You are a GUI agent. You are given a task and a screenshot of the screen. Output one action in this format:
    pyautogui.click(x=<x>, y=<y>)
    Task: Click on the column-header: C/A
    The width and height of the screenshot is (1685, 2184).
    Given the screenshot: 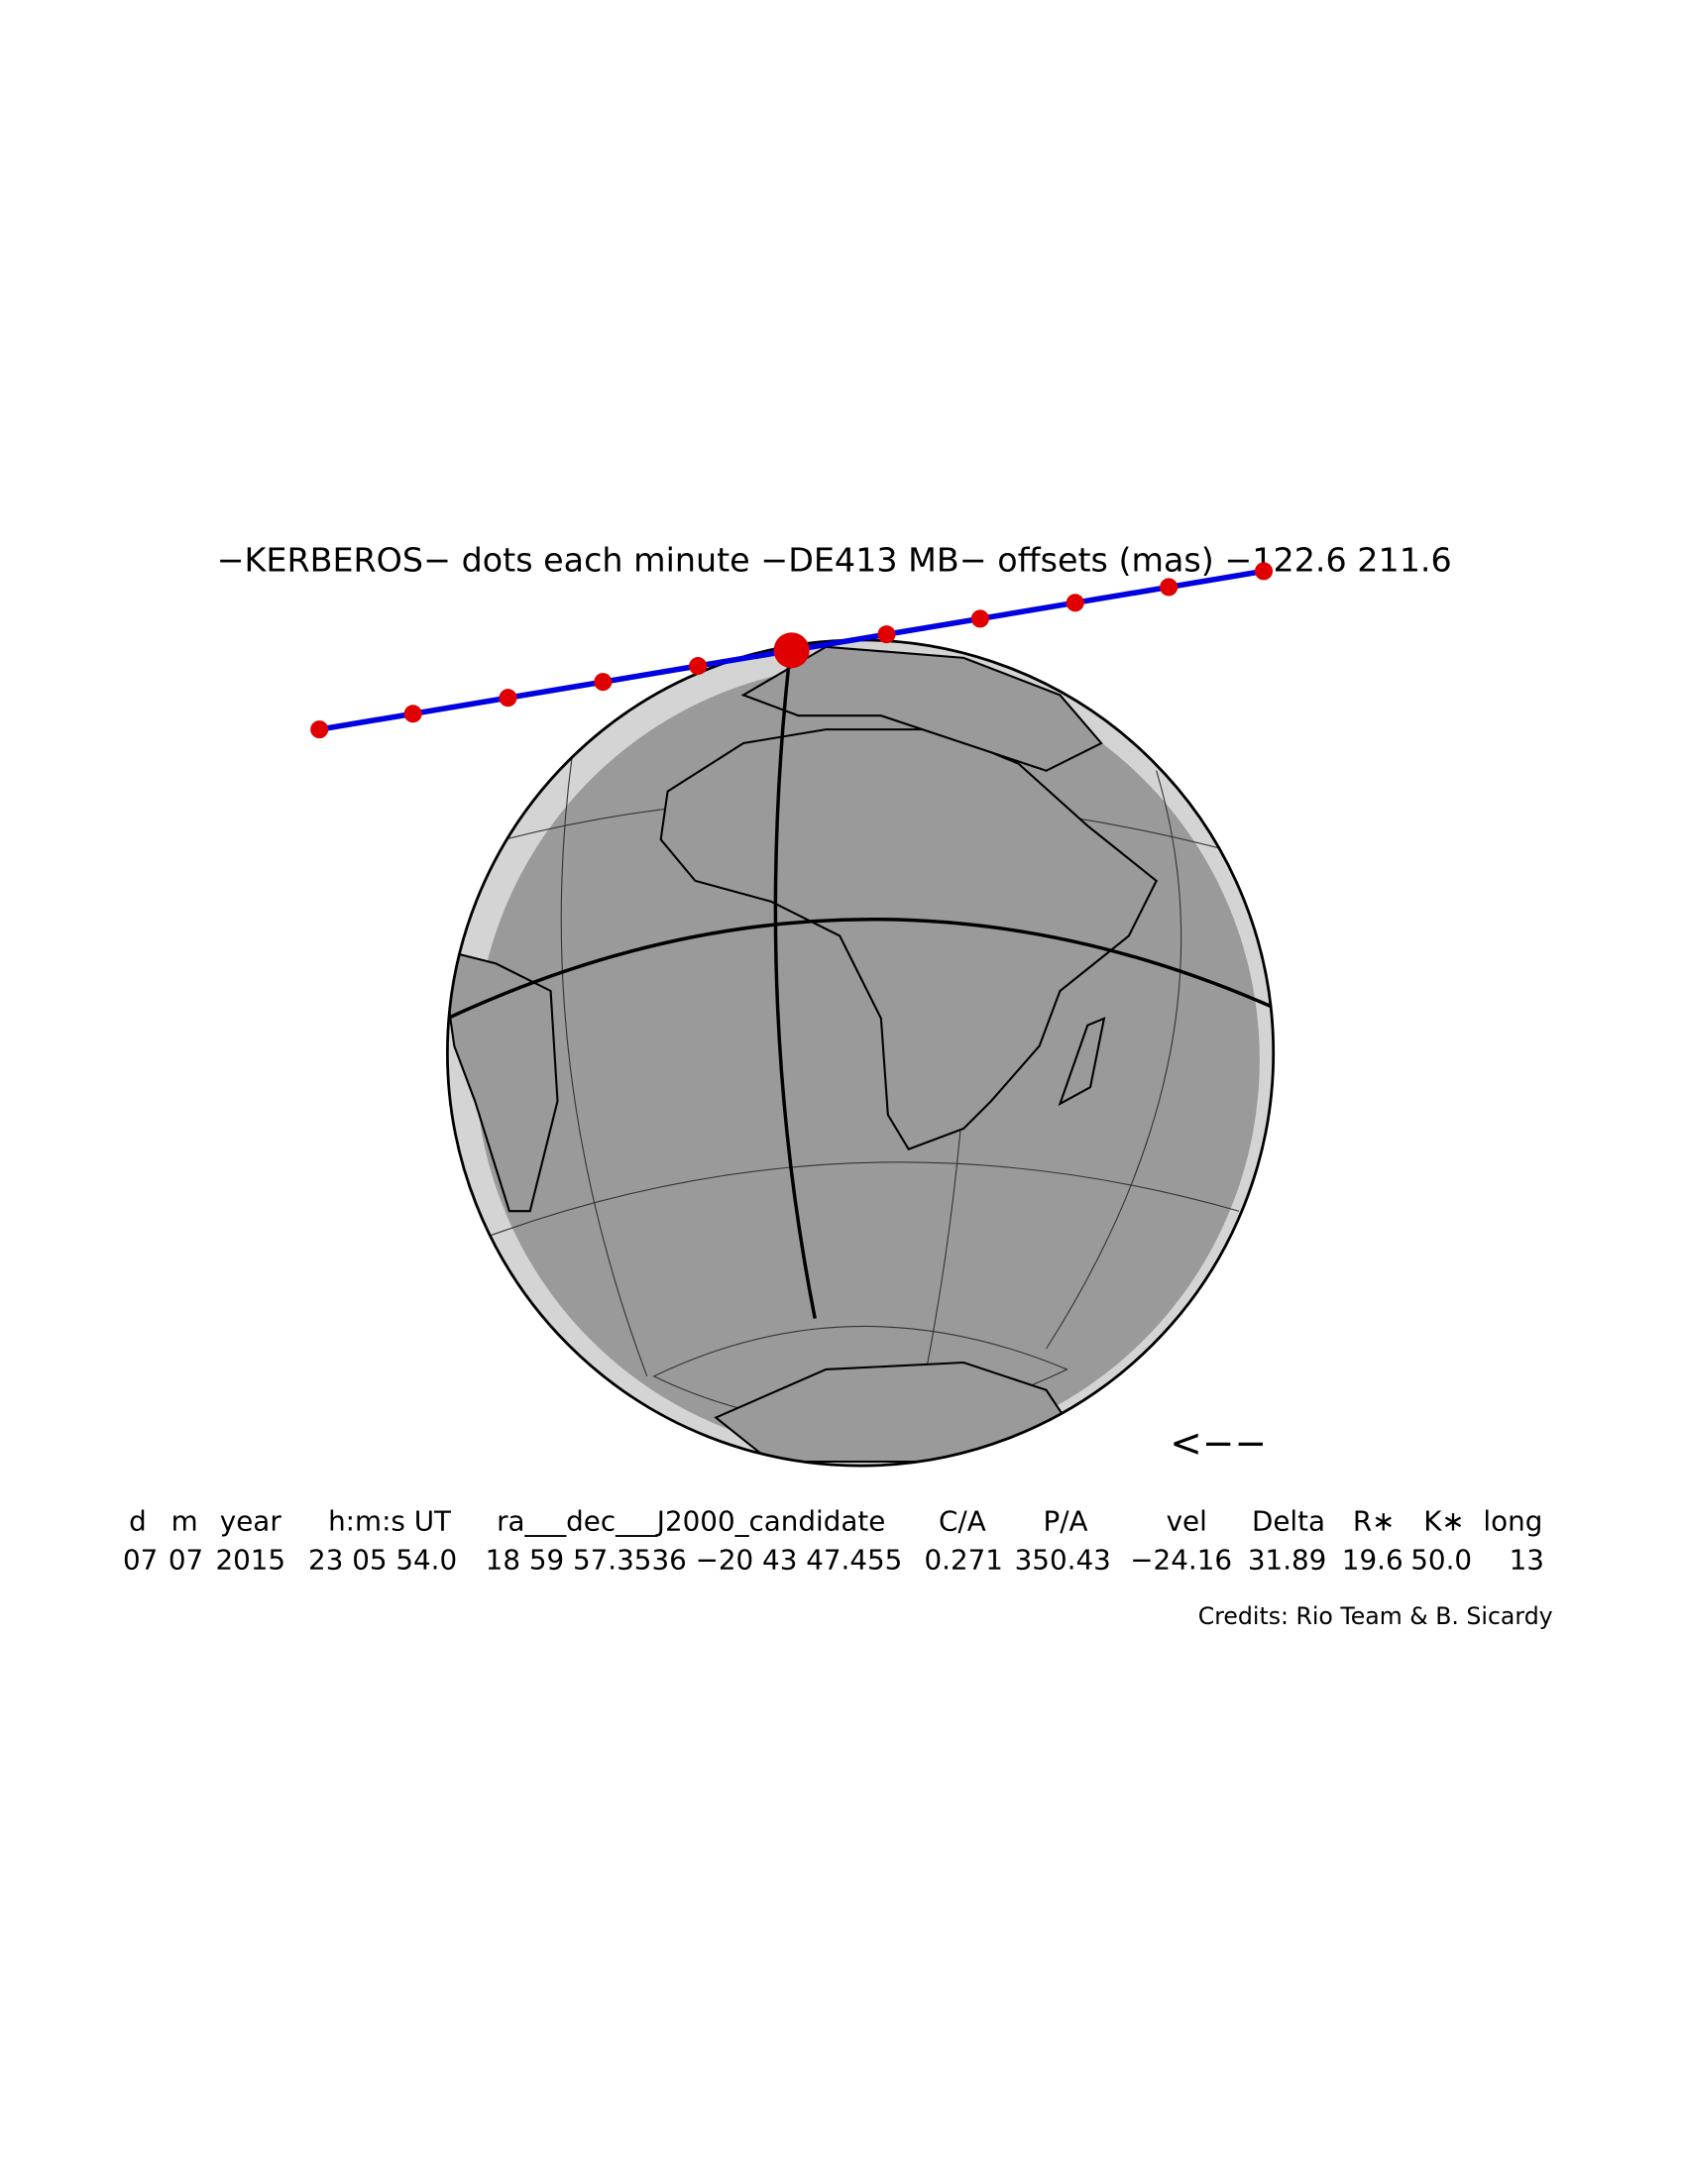 What is the action you would take?
    pyautogui.click(x=962, y=1520)
    